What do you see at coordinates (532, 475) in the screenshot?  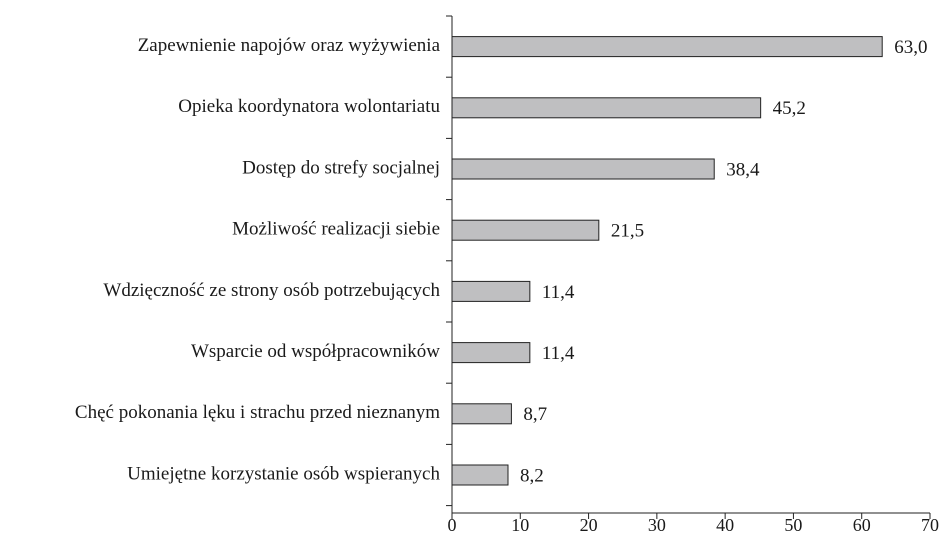 I see `value-label: 8,2` at bounding box center [532, 475].